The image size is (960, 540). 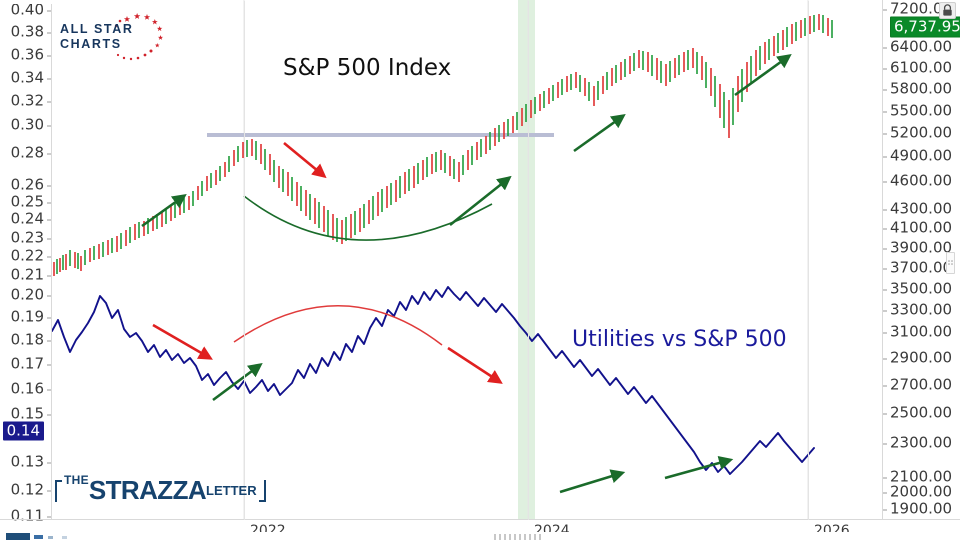 I want to click on left-axis-tick: 0.19, so click(x=31, y=316).